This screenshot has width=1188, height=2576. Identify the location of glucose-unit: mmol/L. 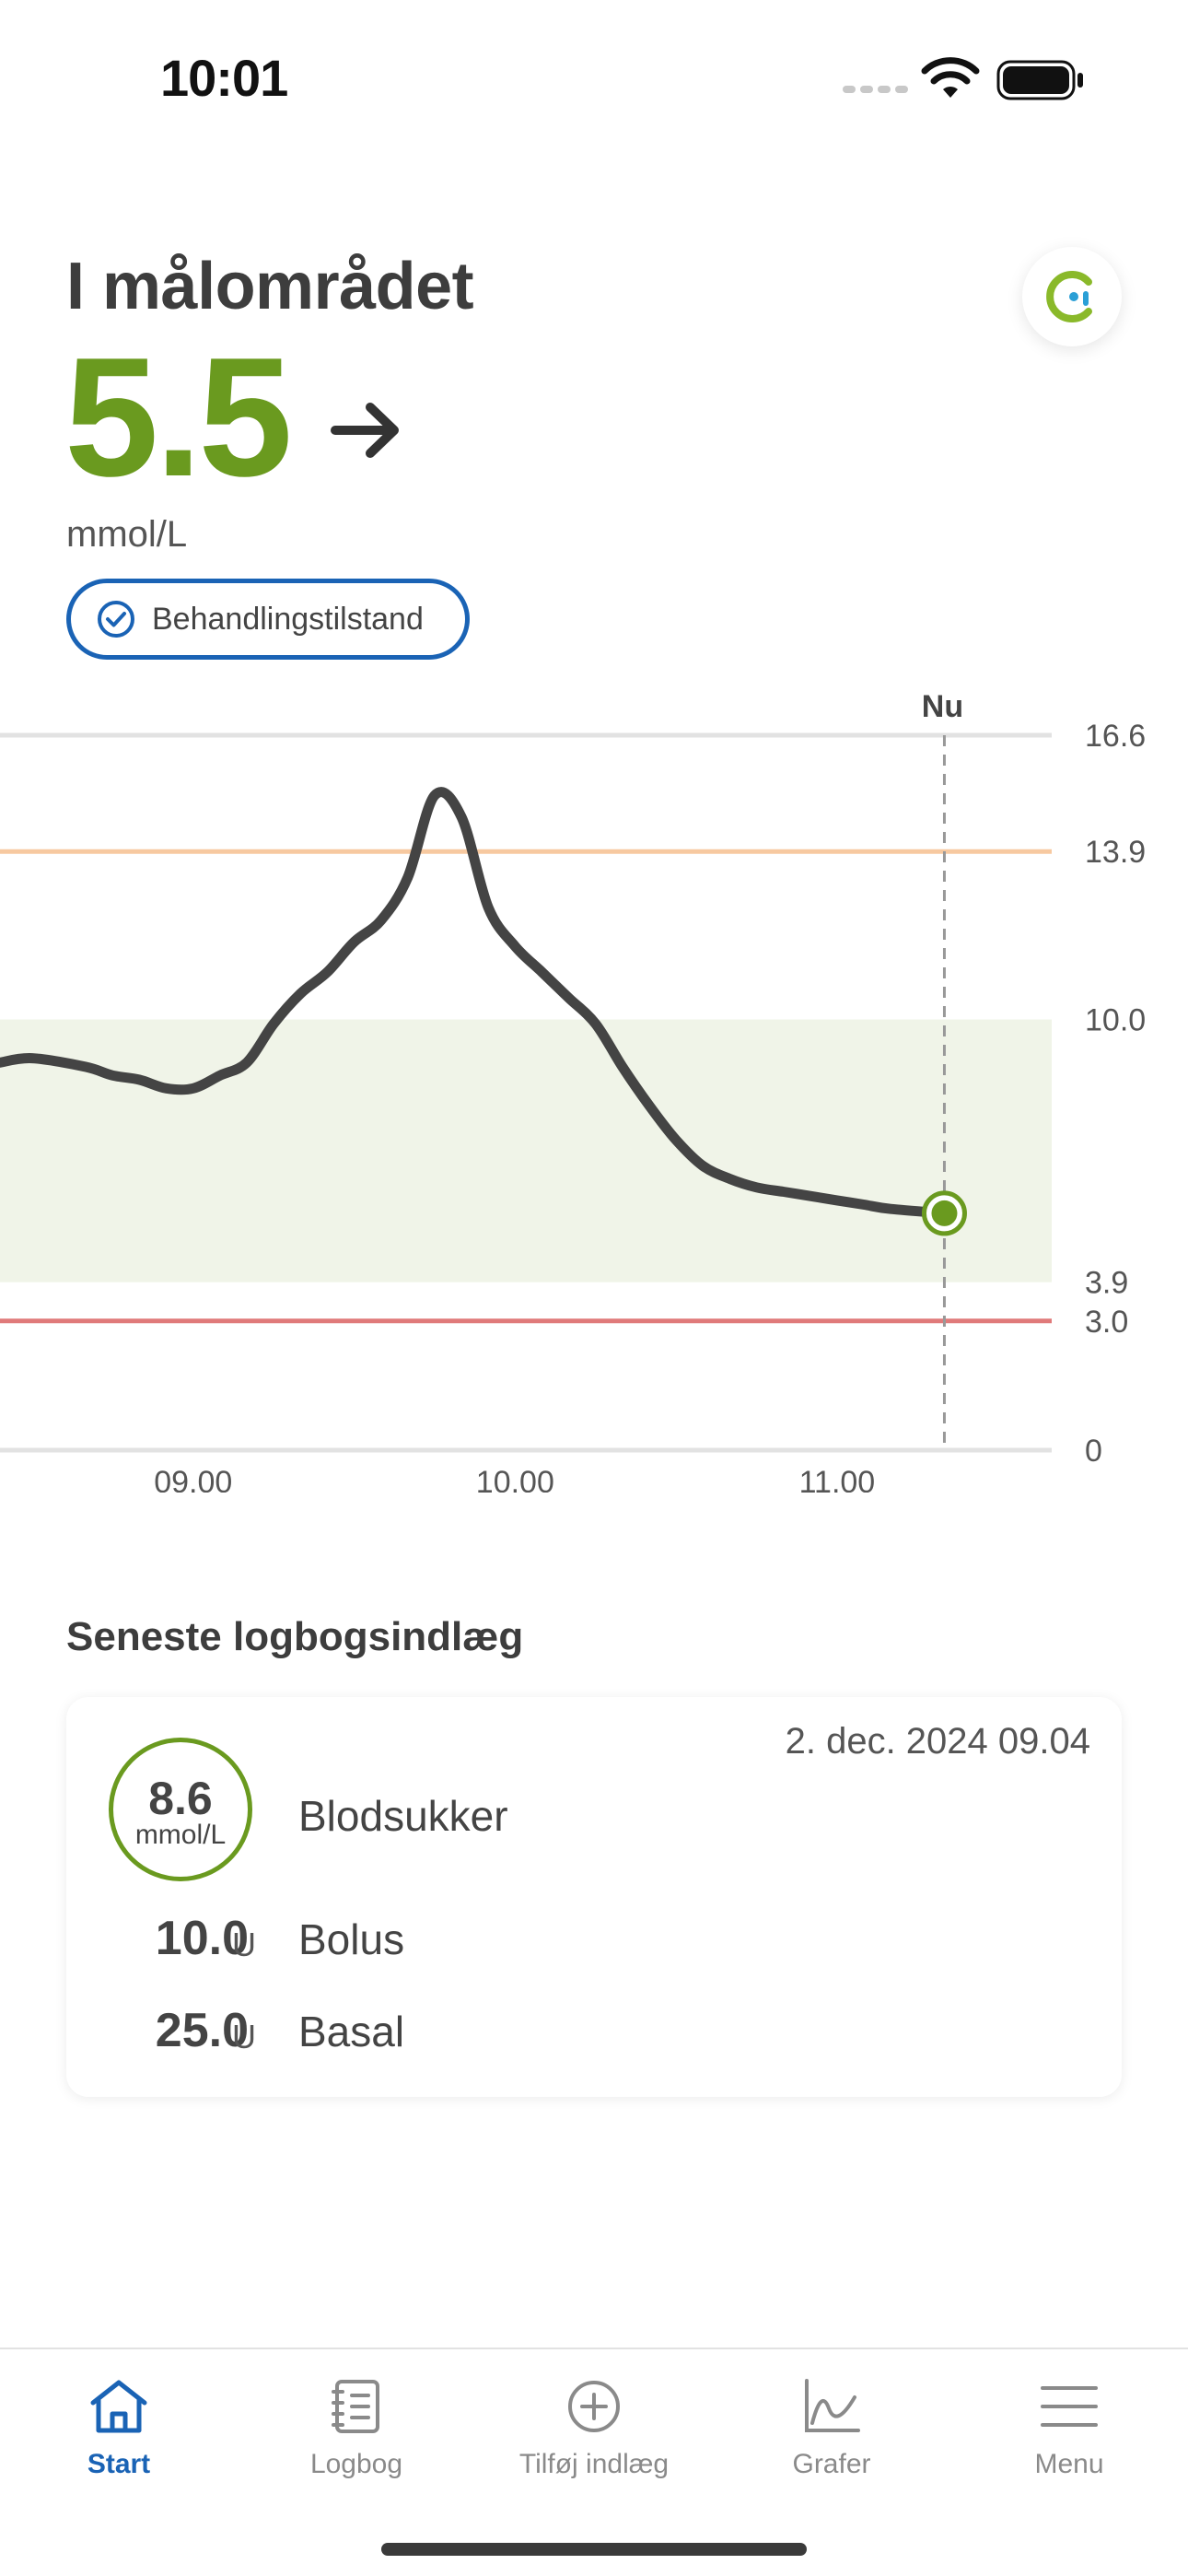
(127, 534).